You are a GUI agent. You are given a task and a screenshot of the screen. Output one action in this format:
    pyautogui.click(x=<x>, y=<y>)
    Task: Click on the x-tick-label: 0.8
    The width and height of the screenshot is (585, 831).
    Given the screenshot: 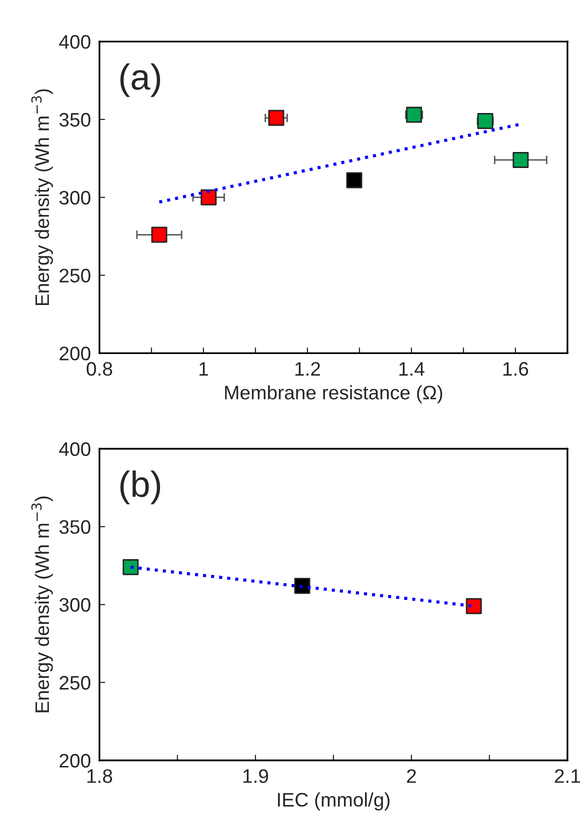 What is the action you would take?
    pyautogui.click(x=99, y=369)
    